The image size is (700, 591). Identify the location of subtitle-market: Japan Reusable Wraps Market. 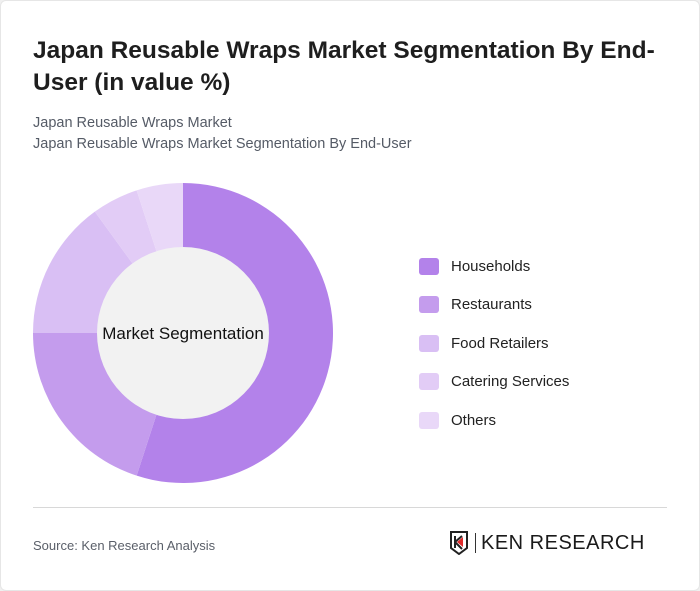
(132, 123).